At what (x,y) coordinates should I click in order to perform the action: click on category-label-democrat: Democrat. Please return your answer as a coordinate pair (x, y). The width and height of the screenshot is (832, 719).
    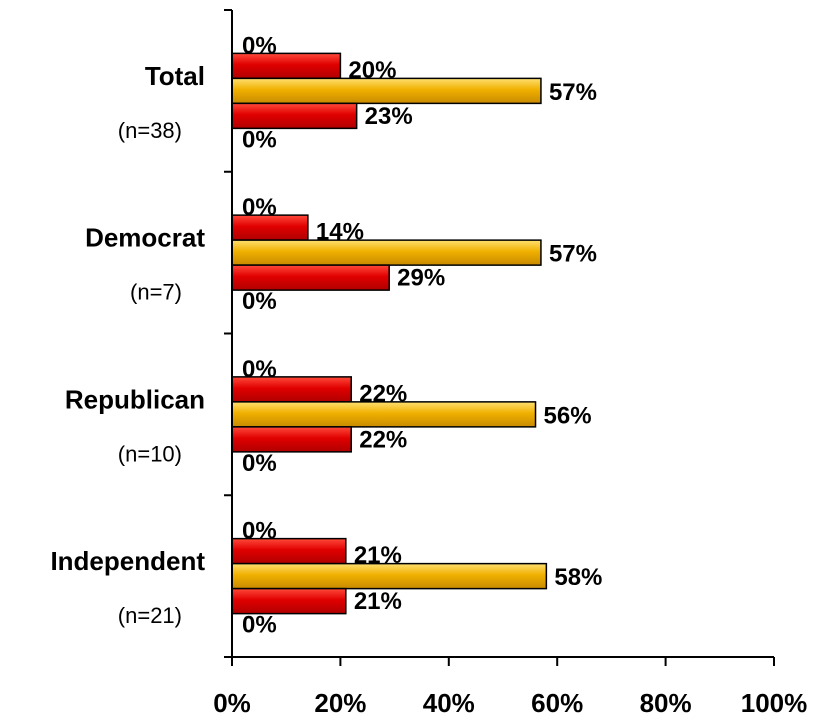
    Looking at the image, I should click on (145, 238).